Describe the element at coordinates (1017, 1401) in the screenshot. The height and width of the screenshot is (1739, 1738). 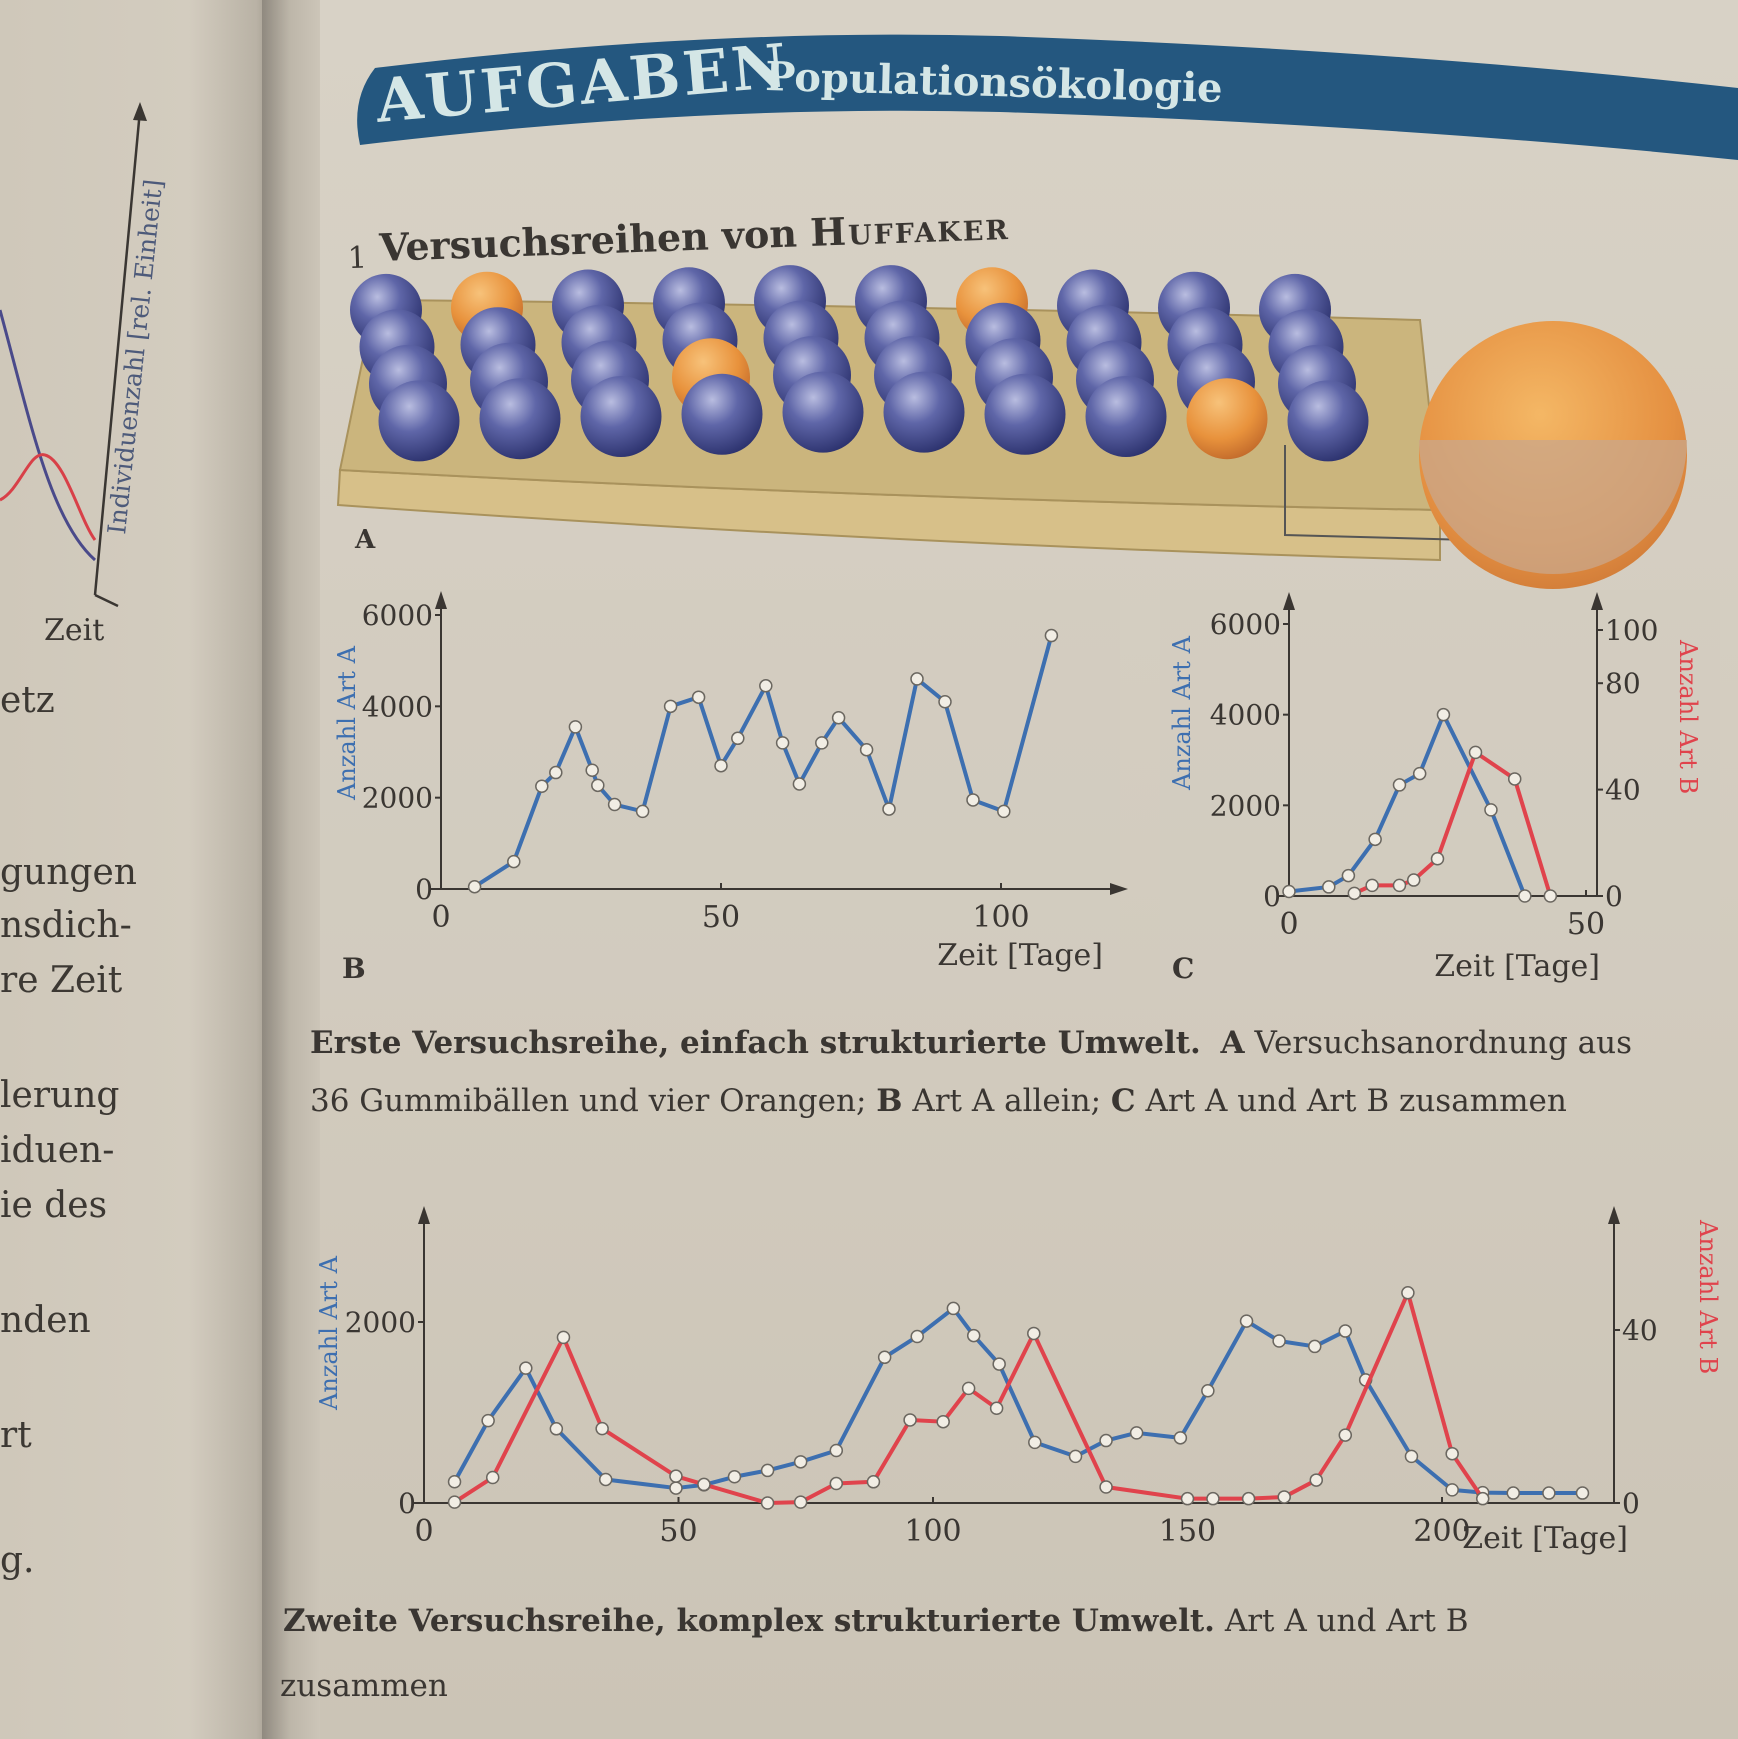
I see `series-line-art-a` at that location.